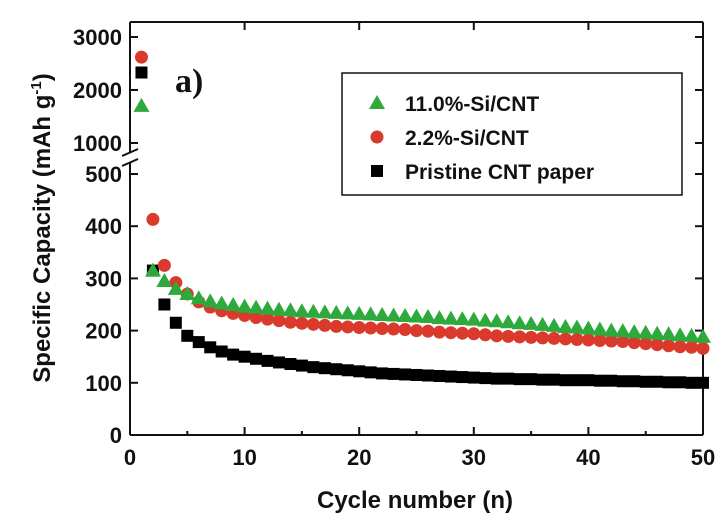 The image size is (724, 528). Describe the element at coordinates (103, 174) in the screenshot. I see `y-tick-label: 500` at that location.